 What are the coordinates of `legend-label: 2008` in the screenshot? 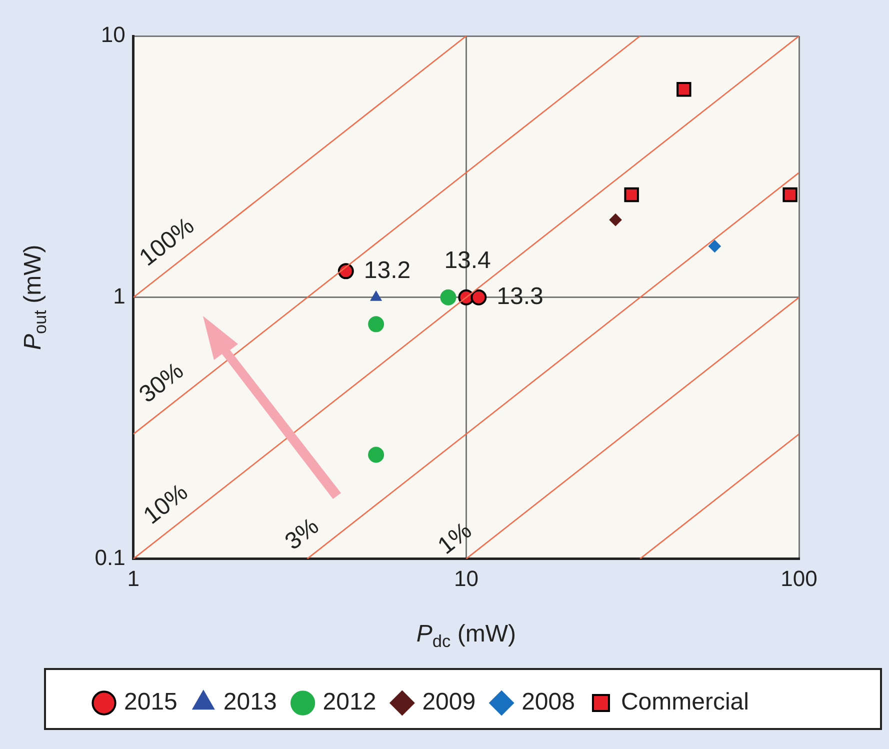 It's located at (548, 702).